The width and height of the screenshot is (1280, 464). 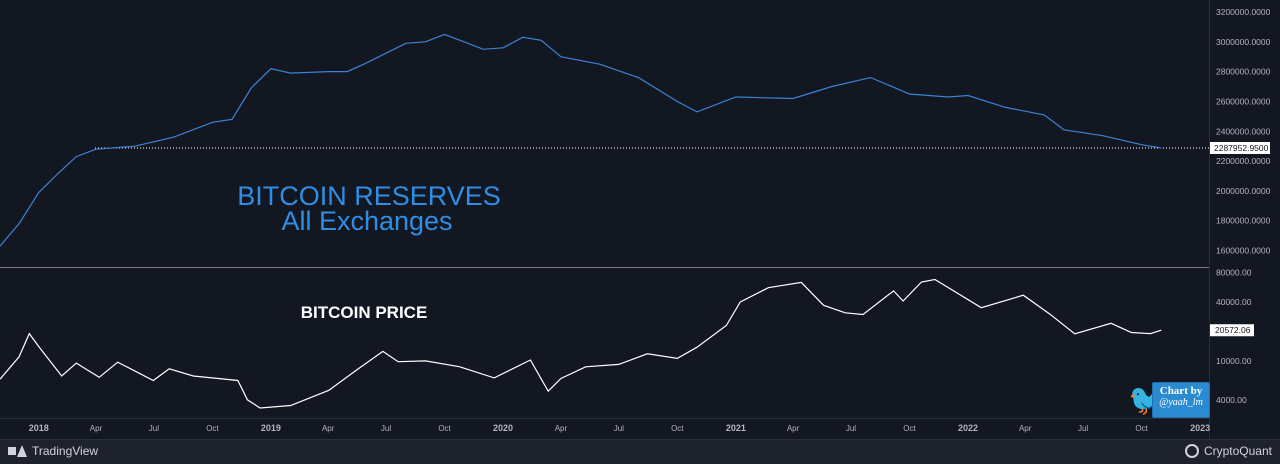 I want to click on tradingview-logo-icon, so click(x=17, y=451).